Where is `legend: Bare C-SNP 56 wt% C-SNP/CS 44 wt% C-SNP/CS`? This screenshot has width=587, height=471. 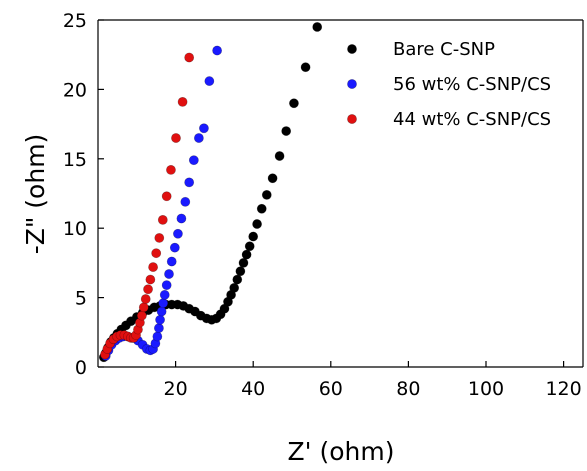 legend: Bare C-SNP 56 wt% C-SNP/CS 44 wt% C-SNP/CS is located at coordinates (449, 84).